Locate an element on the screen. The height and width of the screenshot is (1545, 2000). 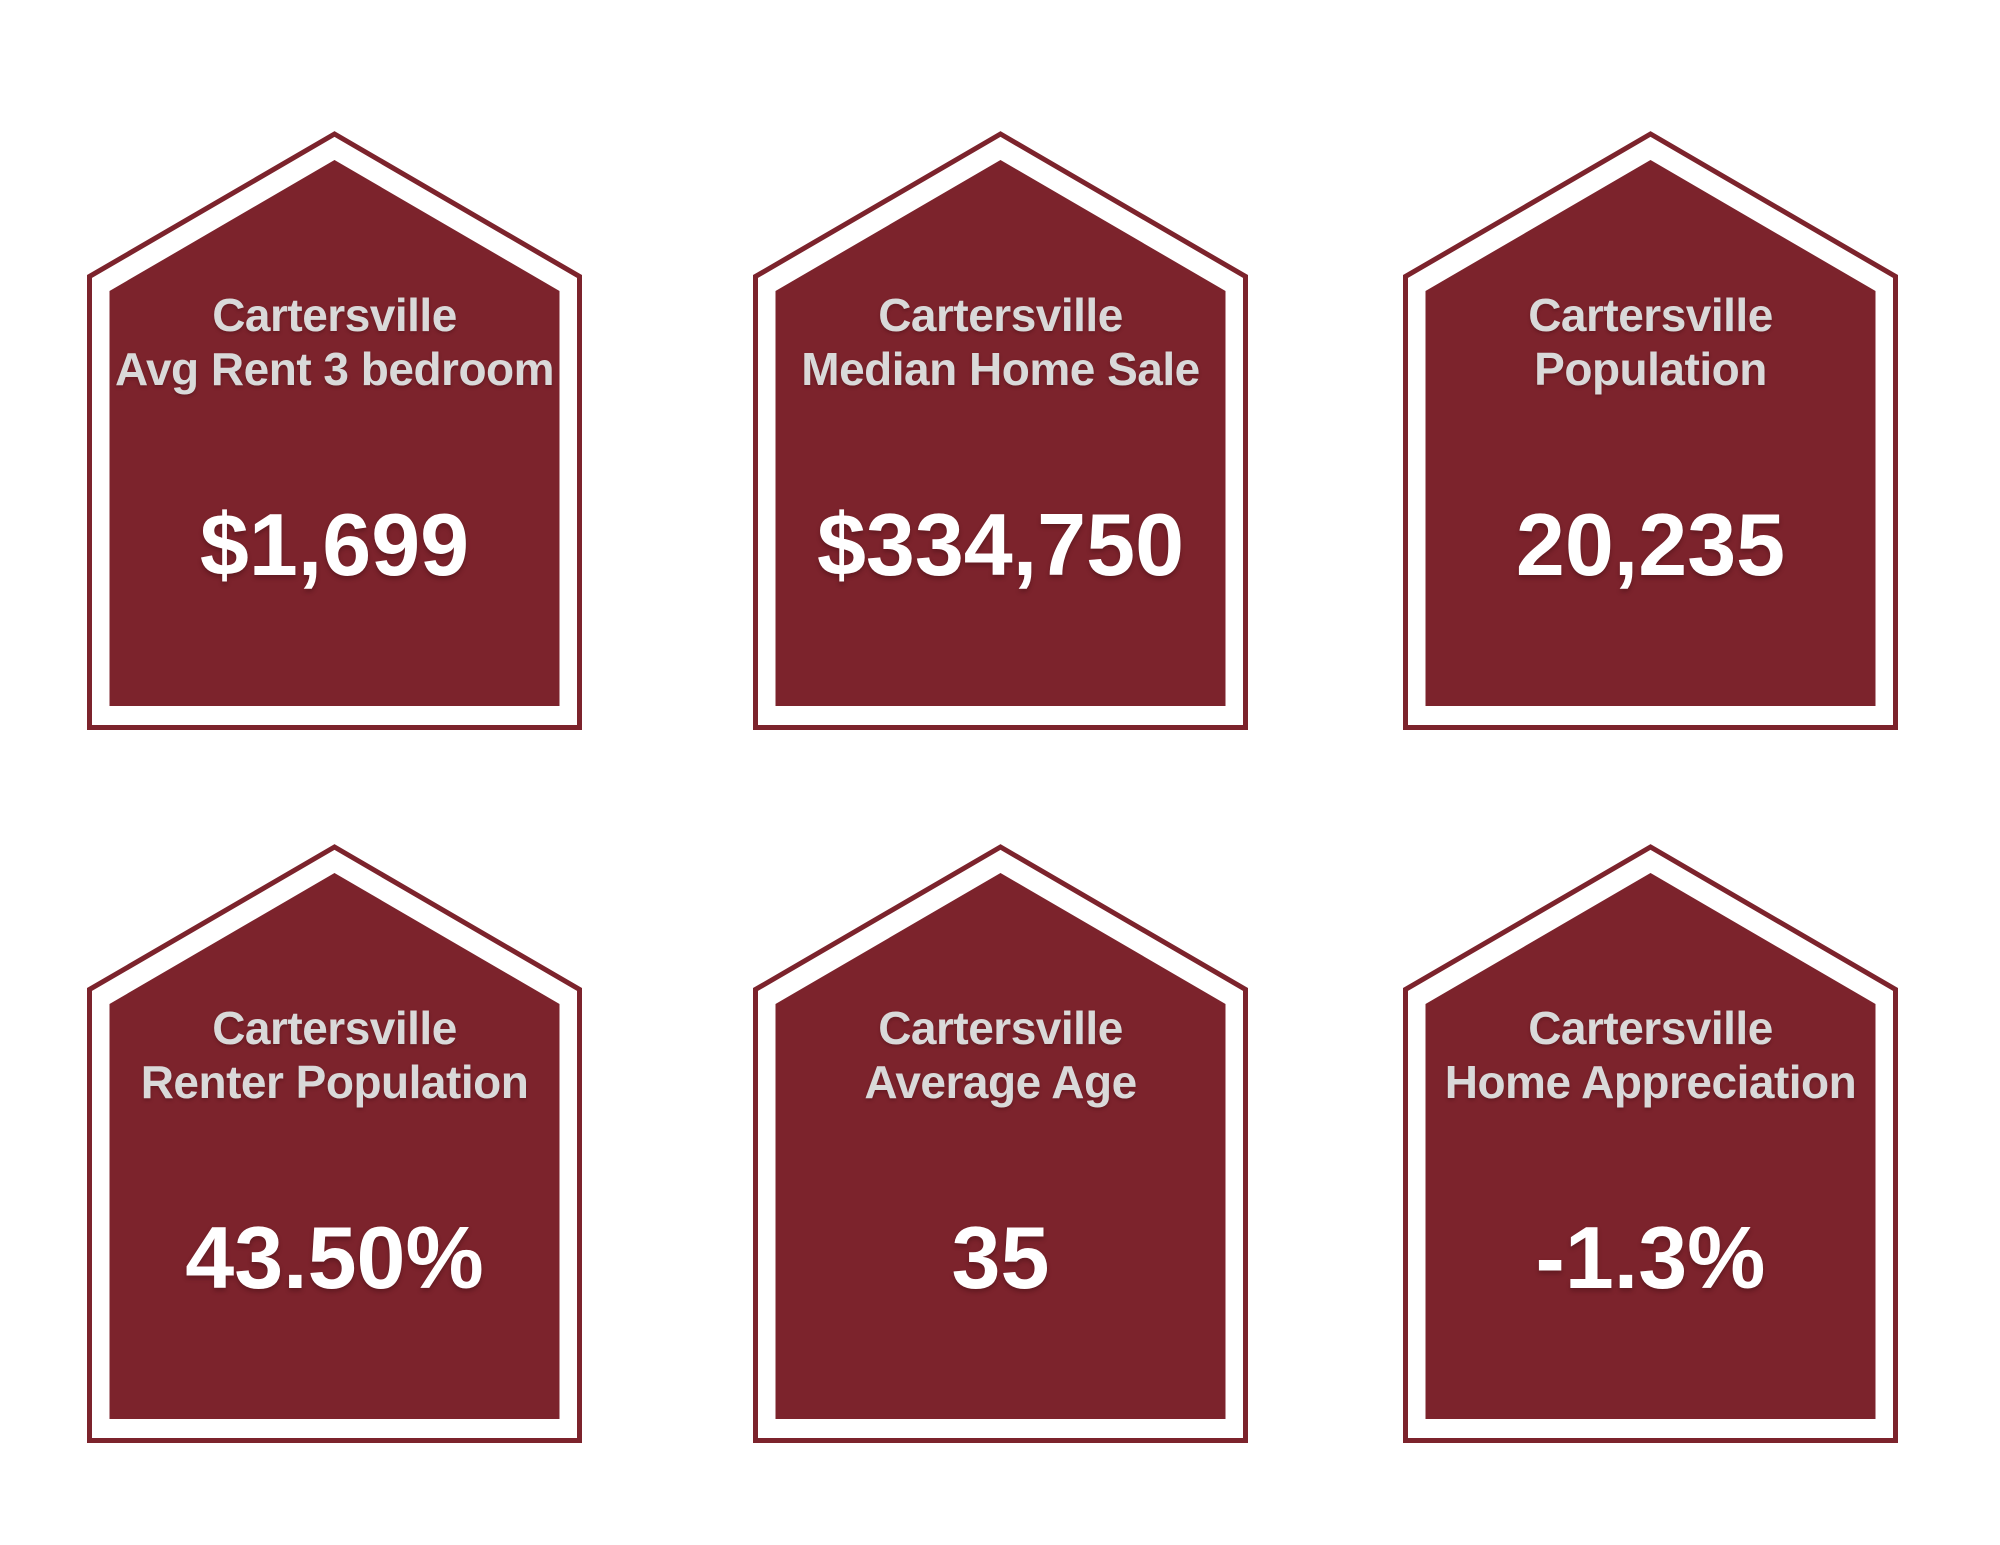
card-title: Cartersville Median Home Sale is located at coordinates (1000, 343).